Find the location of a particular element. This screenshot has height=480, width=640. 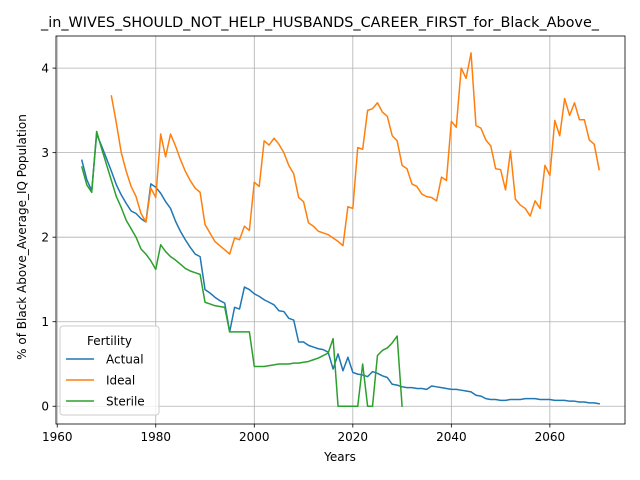

legend: Fertility Actual Ideal Sterile is located at coordinates (109, 370).